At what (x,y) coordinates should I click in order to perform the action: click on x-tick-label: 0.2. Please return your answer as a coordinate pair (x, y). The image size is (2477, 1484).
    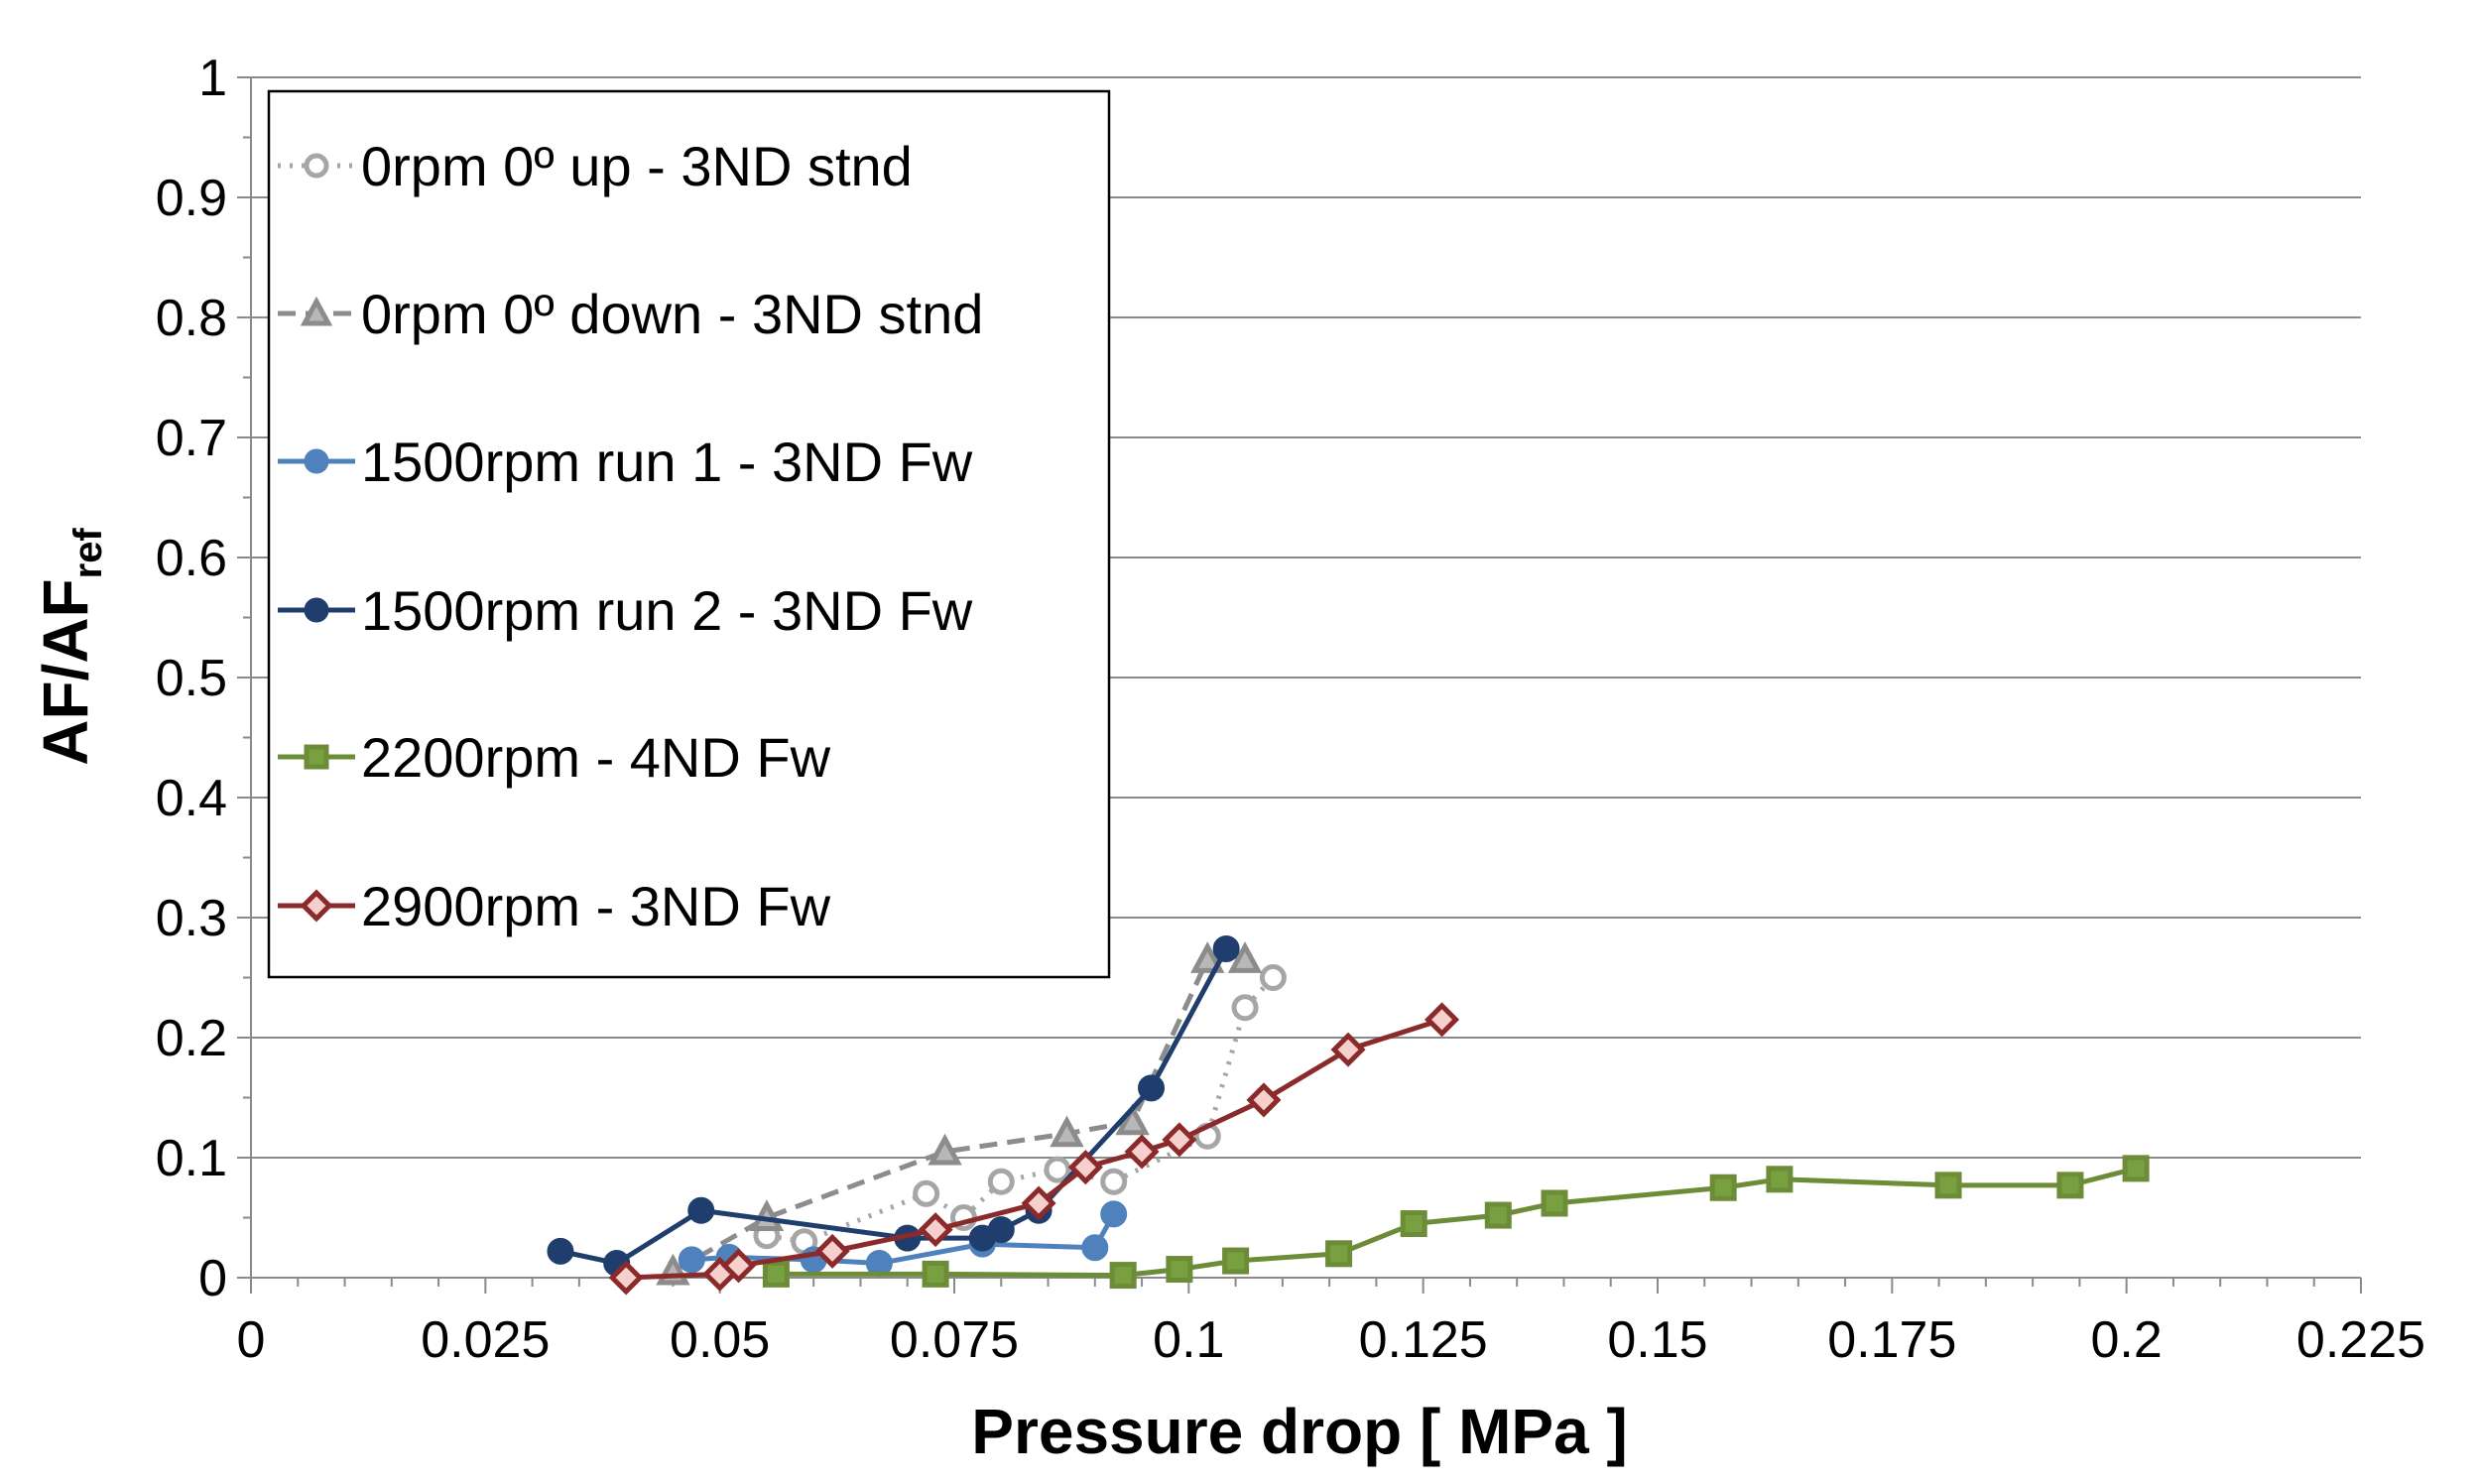
    Looking at the image, I should click on (2127, 1340).